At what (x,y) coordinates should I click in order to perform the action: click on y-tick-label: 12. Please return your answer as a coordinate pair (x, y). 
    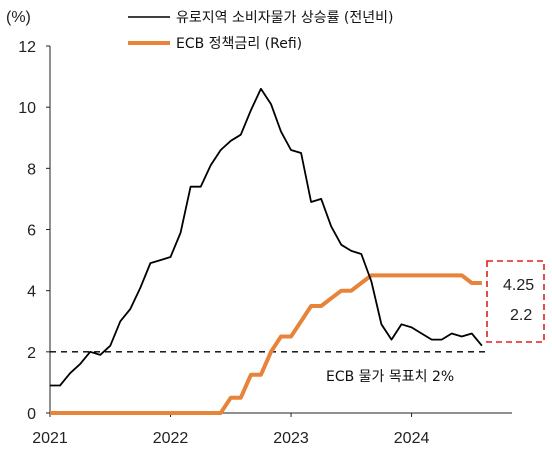
    Looking at the image, I should click on (27, 47).